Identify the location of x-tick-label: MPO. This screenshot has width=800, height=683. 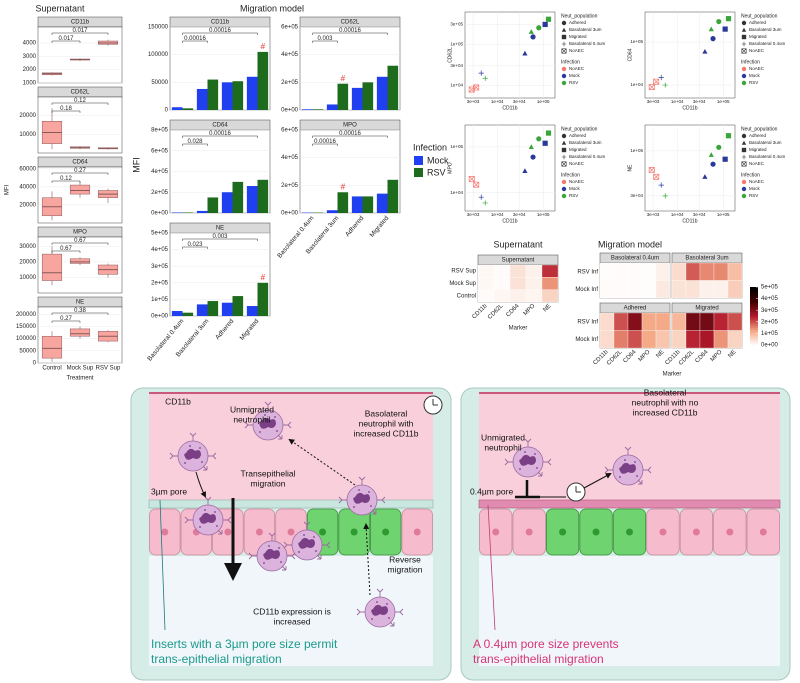
(645, 356).